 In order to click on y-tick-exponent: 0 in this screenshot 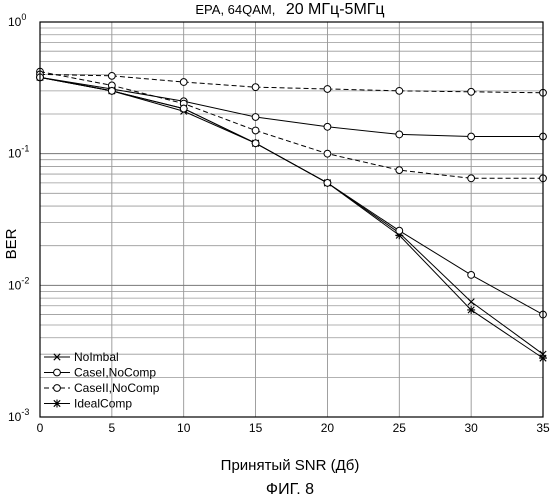, I will do `click(23, 17)`.